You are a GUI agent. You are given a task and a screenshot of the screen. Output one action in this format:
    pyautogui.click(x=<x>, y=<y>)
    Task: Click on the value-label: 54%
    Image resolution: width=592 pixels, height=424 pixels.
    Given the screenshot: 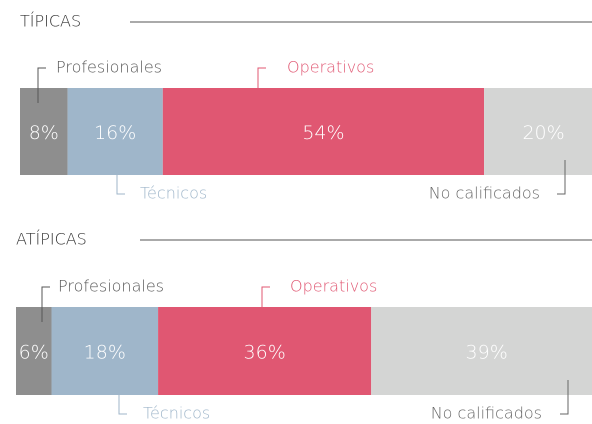 What is the action you would take?
    pyautogui.click(x=323, y=133)
    